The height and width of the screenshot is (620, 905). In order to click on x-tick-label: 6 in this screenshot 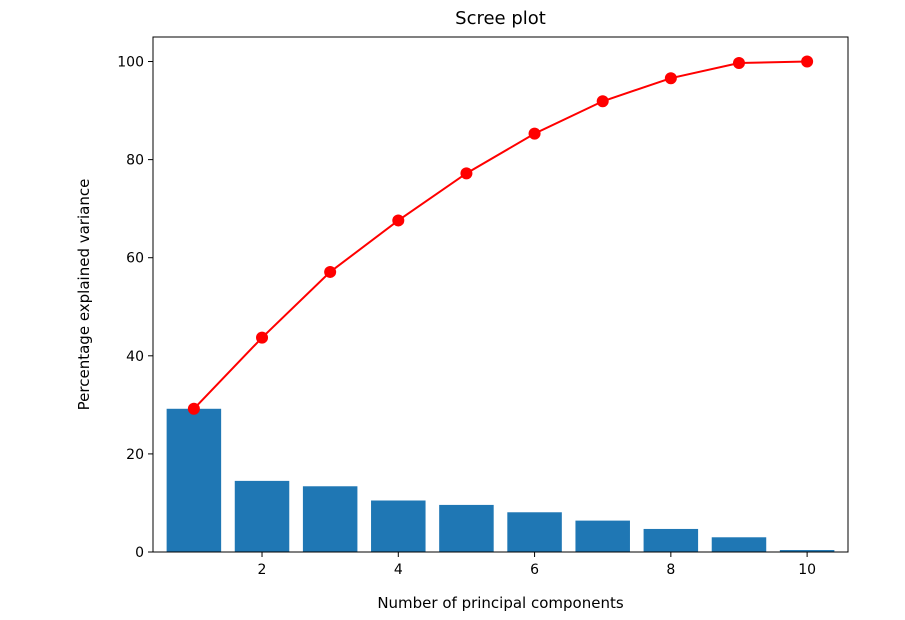, I will do `click(534, 570)`.